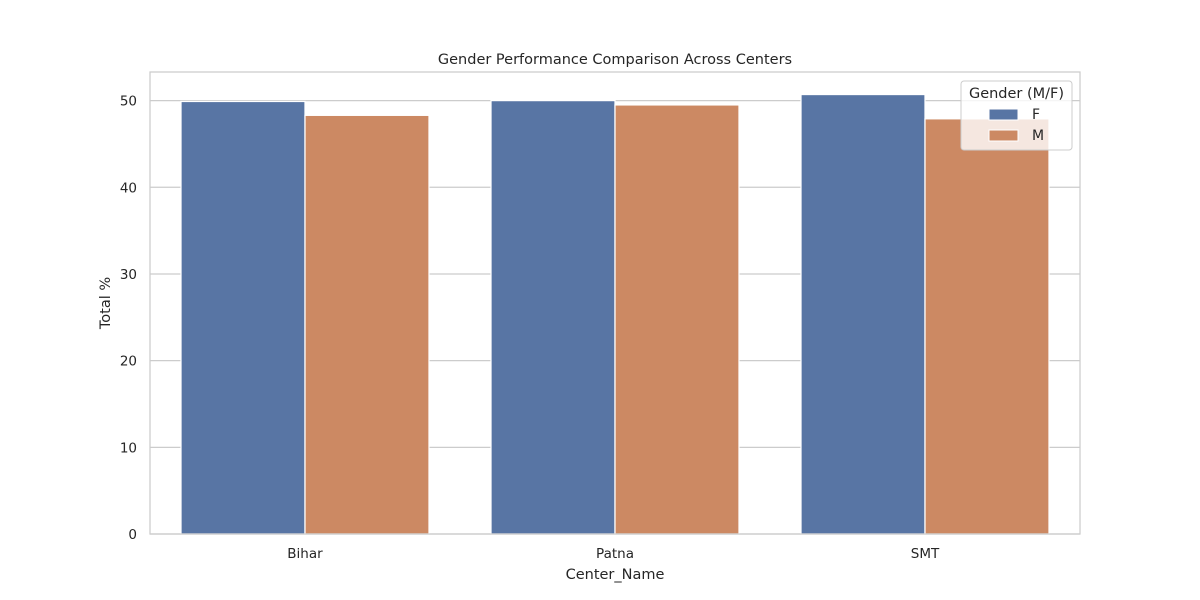 This screenshot has height=600, width=1200. Describe the element at coordinates (128, 275) in the screenshot. I see `y-tick-label: 30` at that location.